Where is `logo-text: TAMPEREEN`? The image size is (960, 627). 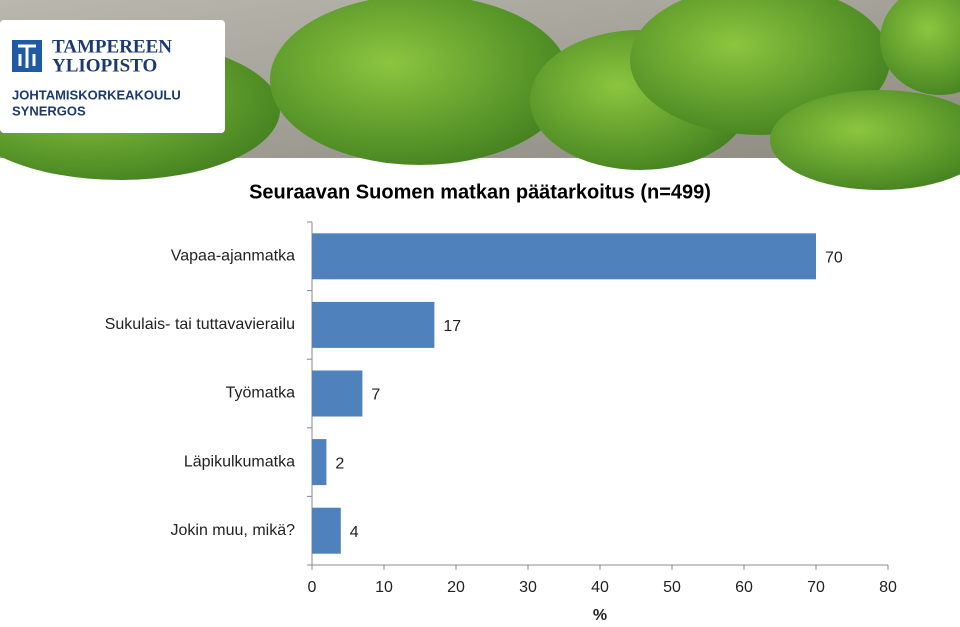
logo-text: TAMPEREEN is located at coordinates (112, 46).